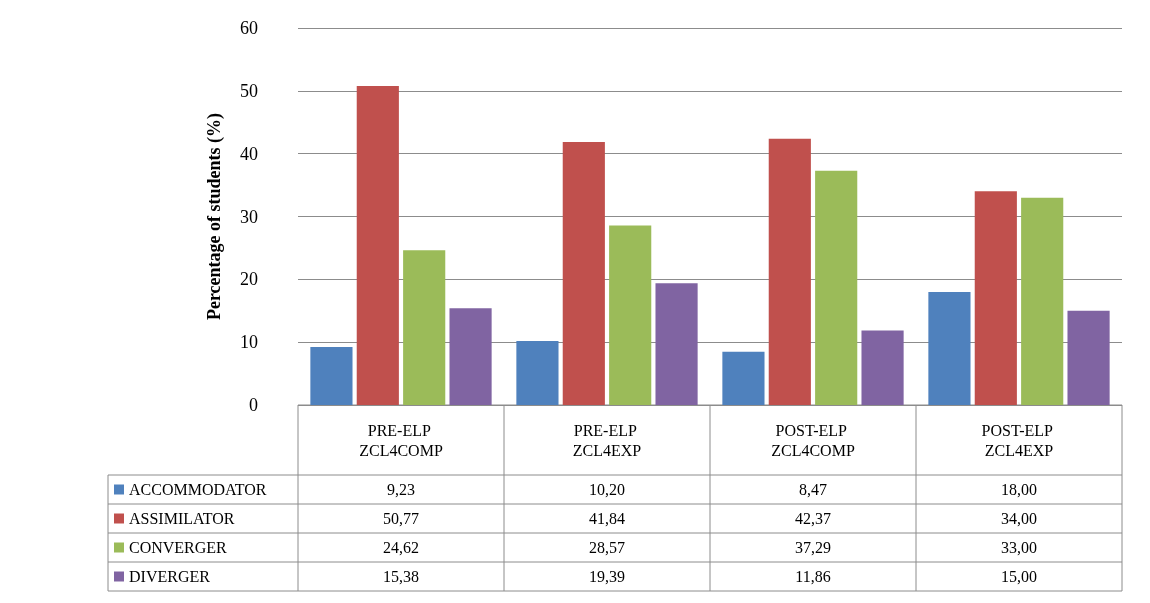  I want to click on data-label: 37,29, so click(813, 547).